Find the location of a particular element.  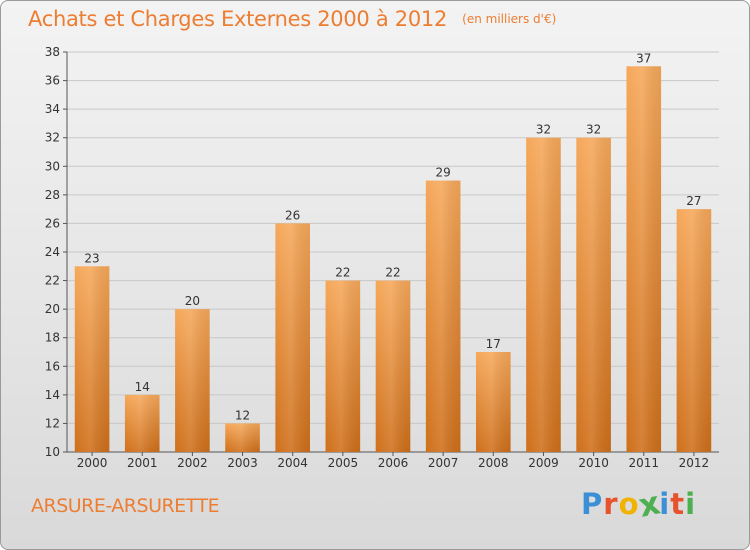

y-tick-label: 28 is located at coordinates (52, 195).